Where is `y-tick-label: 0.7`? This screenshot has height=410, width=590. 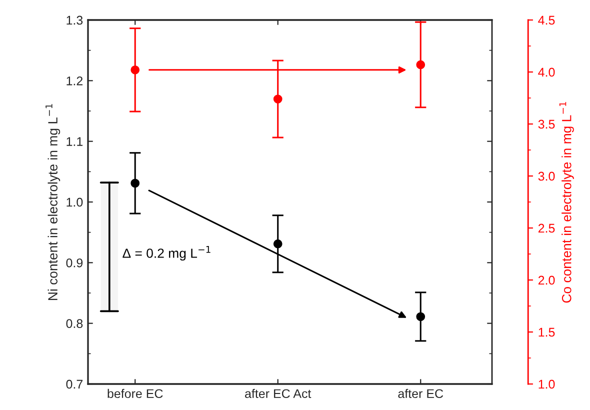 y-tick-label: 0.7 is located at coordinates (74, 384).